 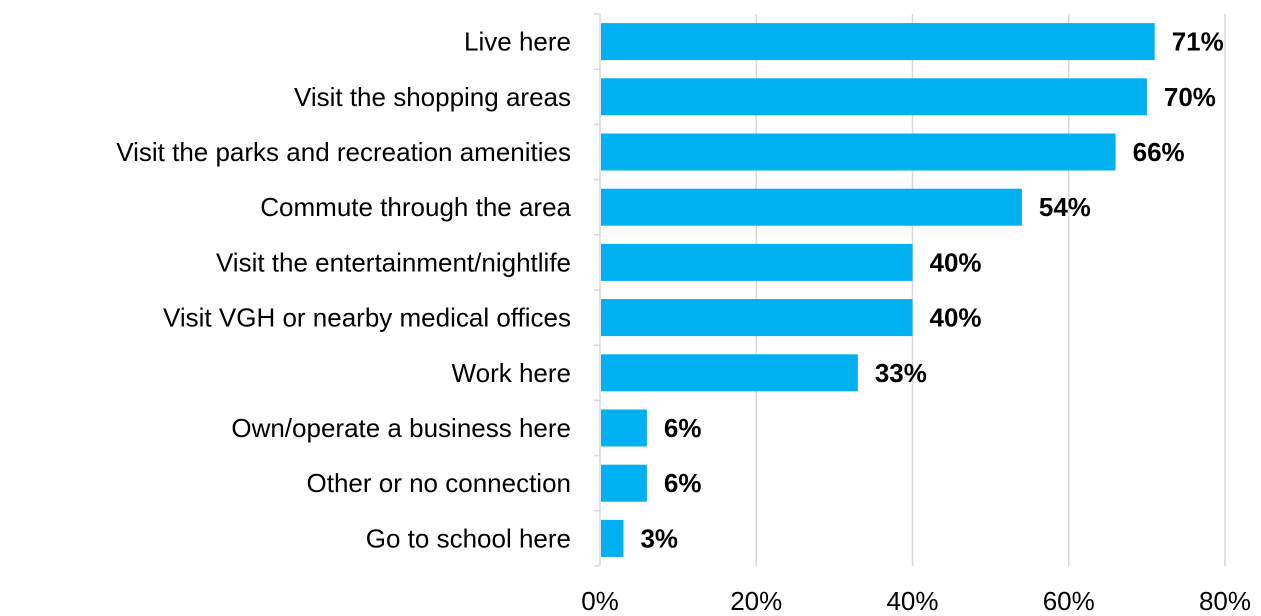 What do you see at coordinates (343, 152) in the screenshot?
I see `category-label: Visit the parks and recreation amenities` at bounding box center [343, 152].